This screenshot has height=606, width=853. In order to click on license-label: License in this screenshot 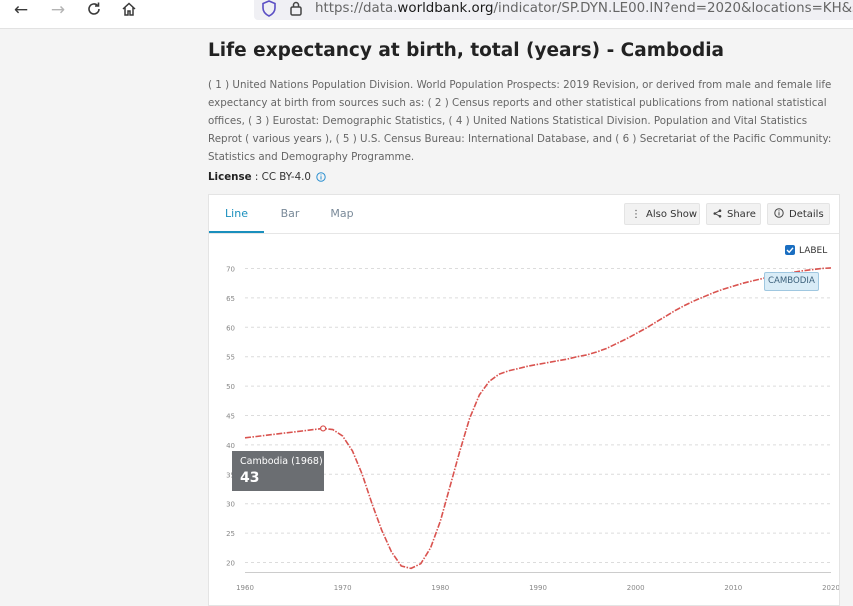, I will do `click(230, 177)`.